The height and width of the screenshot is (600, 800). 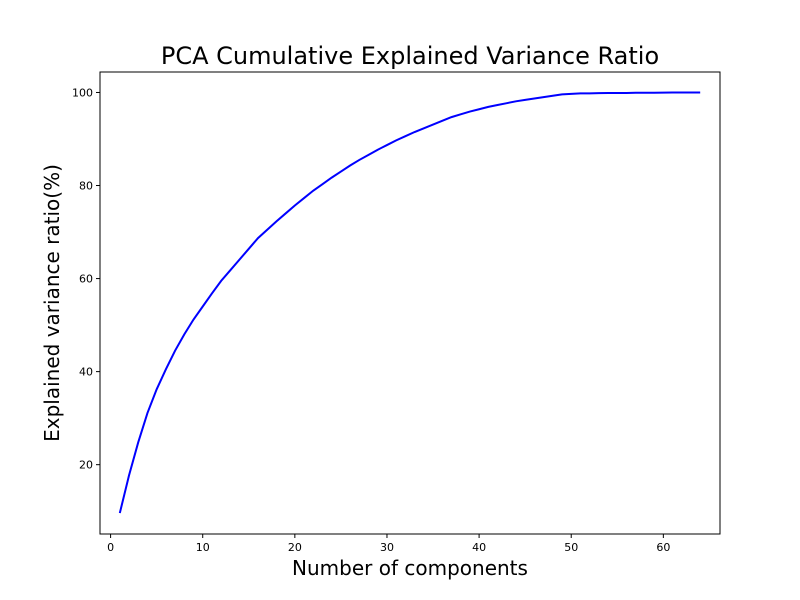 I want to click on x-tick-label: 10, so click(x=203, y=547).